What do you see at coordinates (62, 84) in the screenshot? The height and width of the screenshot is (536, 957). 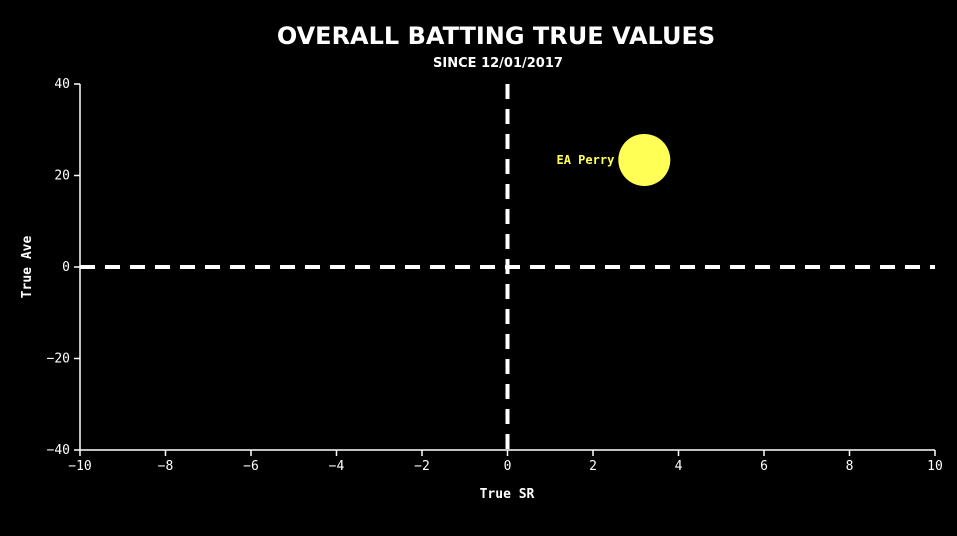 I see `y-tick-label: 40` at bounding box center [62, 84].